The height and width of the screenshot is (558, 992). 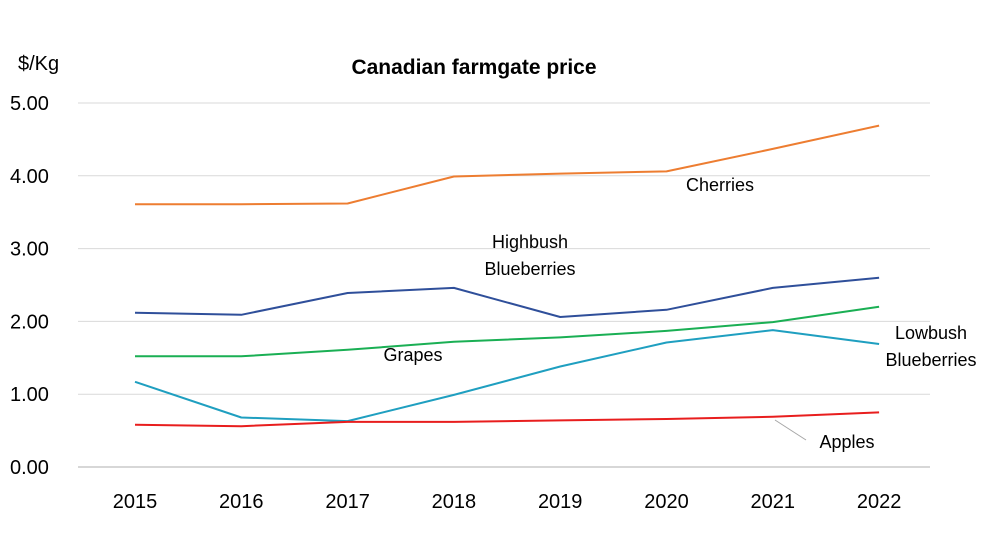 What do you see at coordinates (29, 395) in the screenshot?
I see `y-tick-label: 1.00` at bounding box center [29, 395].